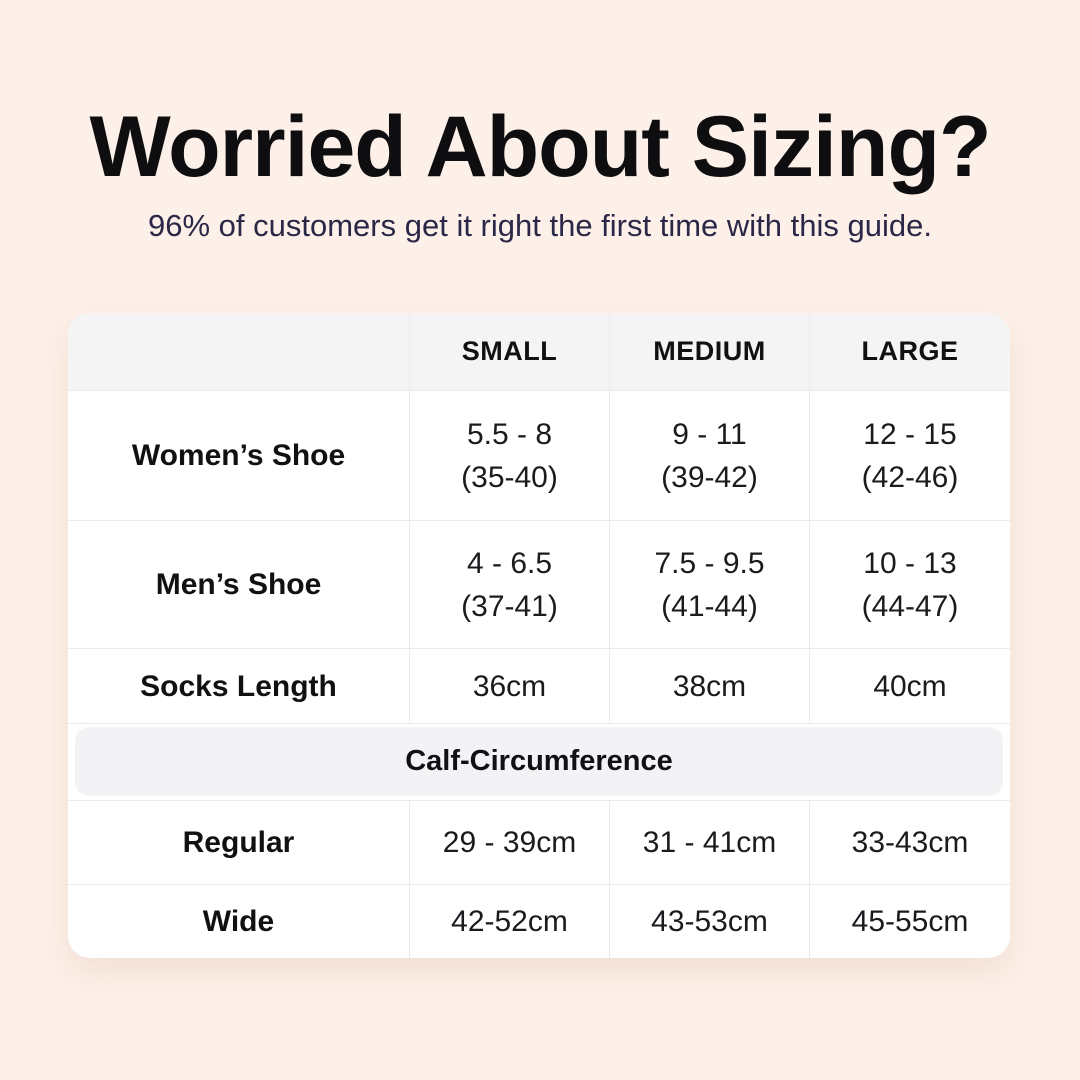 This screenshot has width=1080, height=1080. What do you see at coordinates (509, 606) in the screenshot?
I see `cell-line: (37-41)` at bounding box center [509, 606].